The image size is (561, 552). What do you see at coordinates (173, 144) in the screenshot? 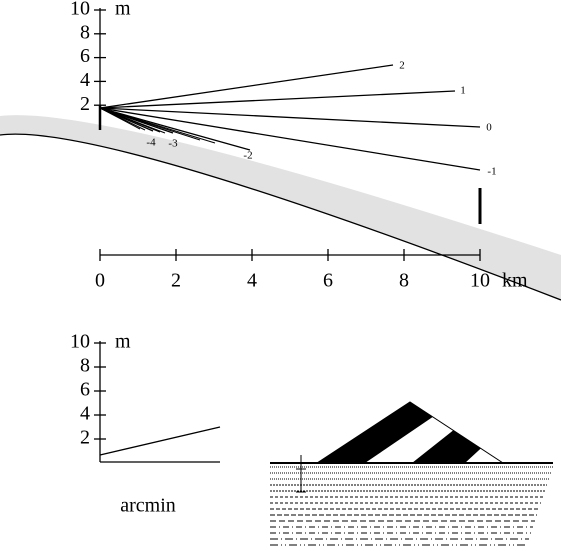
I see `ray-label: -3` at bounding box center [173, 144].